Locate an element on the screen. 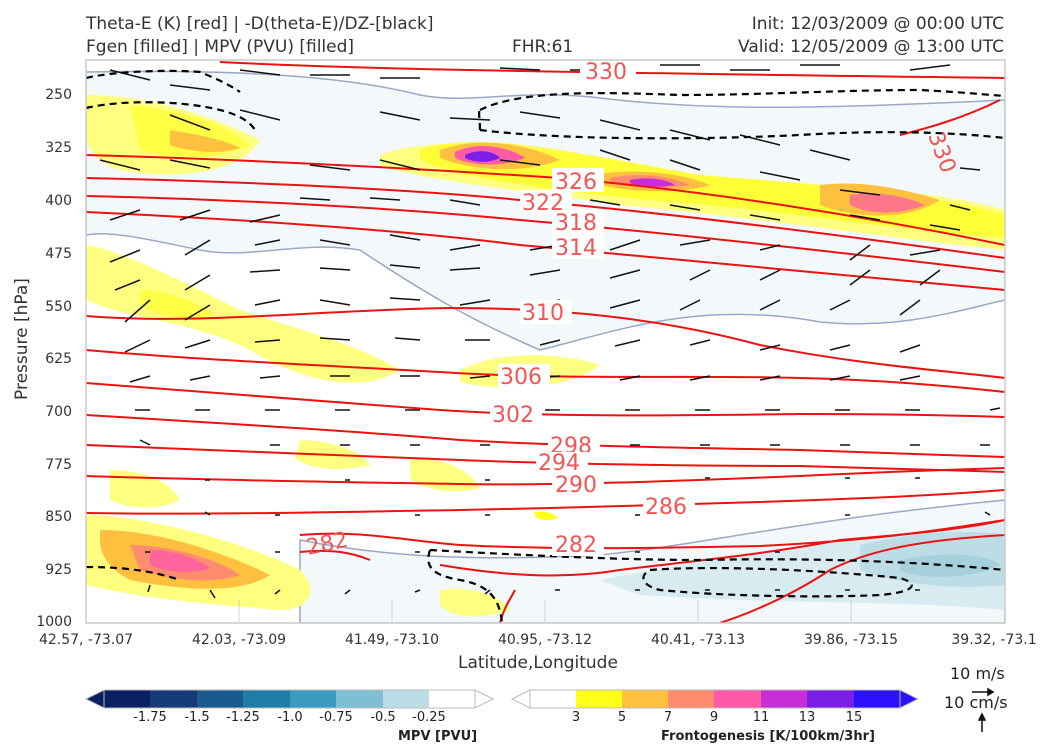 This screenshot has height=750, width=1050. label-286: 286 is located at coordinates (666, 507).